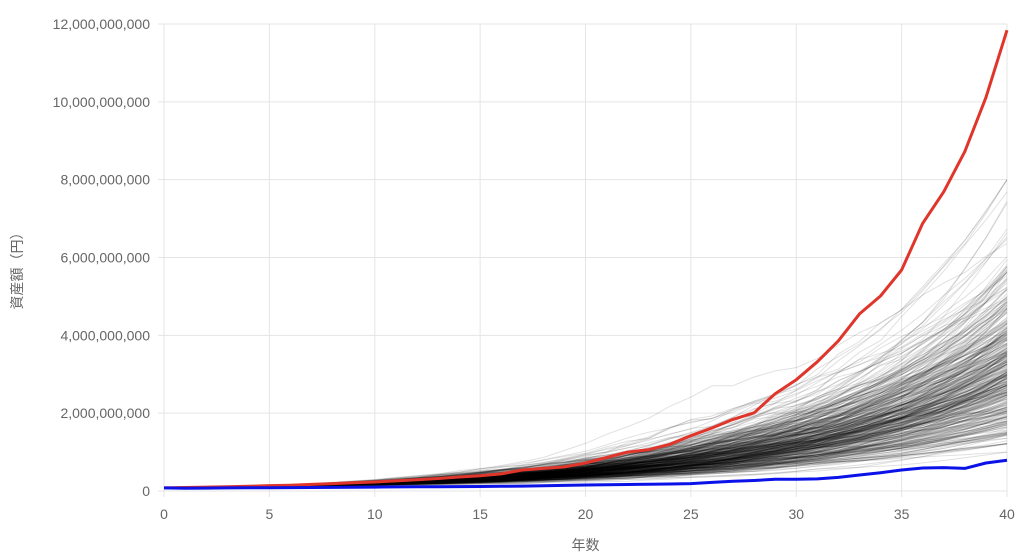 Image resolution: width=1024 pixels, height=556 pixels. What do you see at coordinates (102, 102) in the screenshot?
I see `y-tick-label: 10,000,000,000` at bounding box center [102, 102].